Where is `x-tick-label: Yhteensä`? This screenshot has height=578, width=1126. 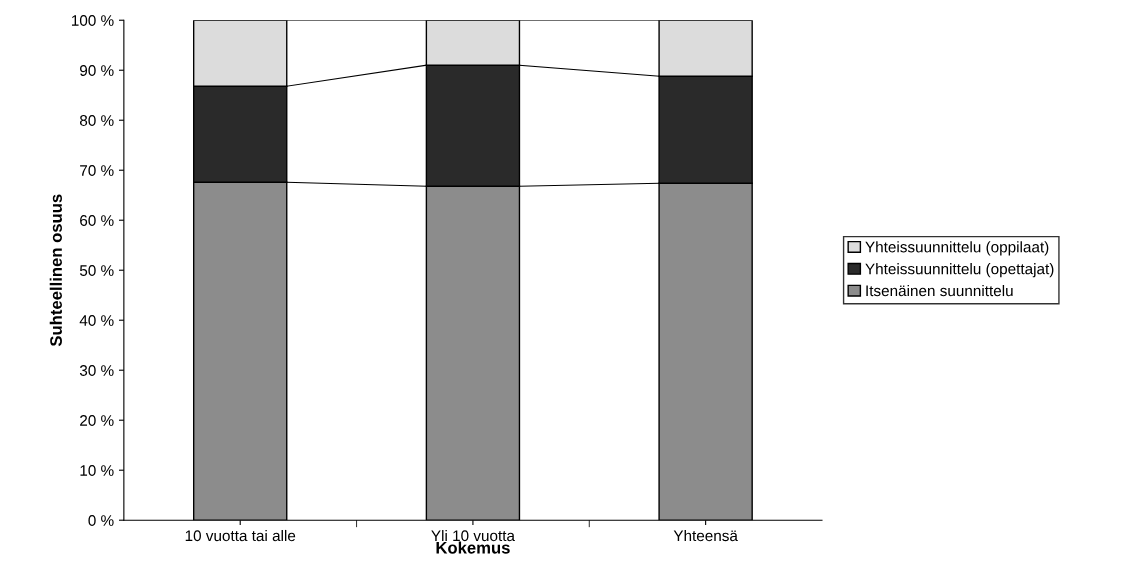
x-tick-label: Yhteensä is located at coordinates (705, 535).